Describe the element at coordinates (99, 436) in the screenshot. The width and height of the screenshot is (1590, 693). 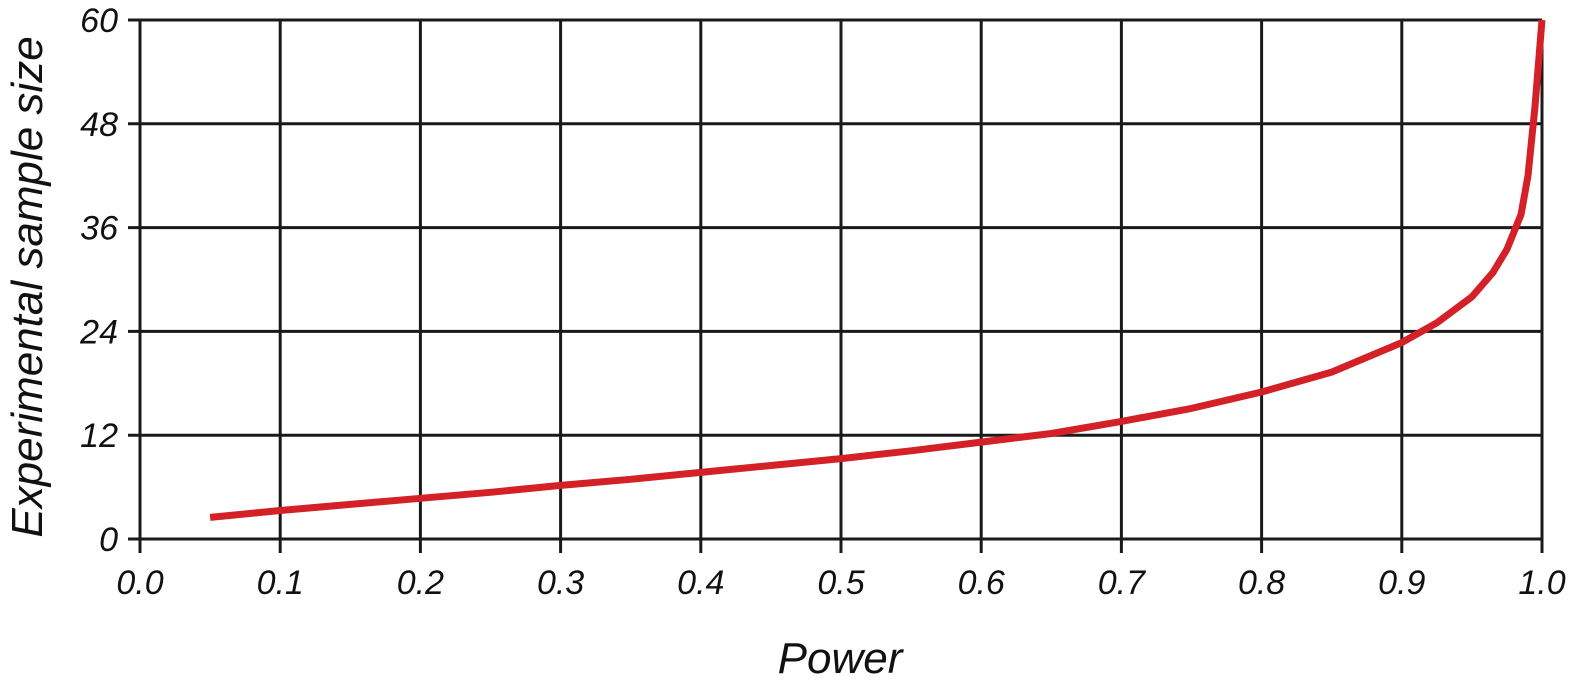
I see `y-tick-label: 12` at that location.